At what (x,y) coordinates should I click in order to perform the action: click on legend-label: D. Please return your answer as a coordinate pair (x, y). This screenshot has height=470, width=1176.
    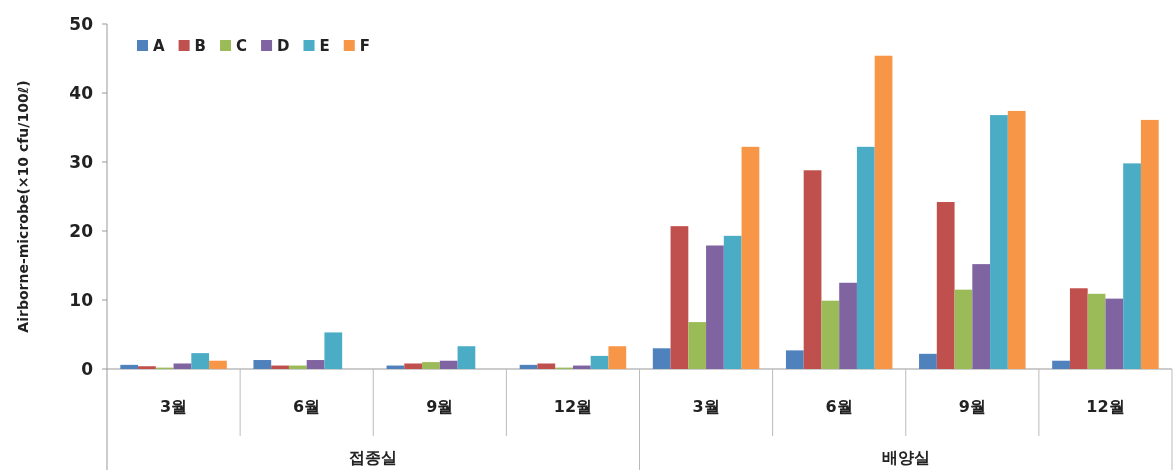
    Looking at the image, I should click on (283, 46).